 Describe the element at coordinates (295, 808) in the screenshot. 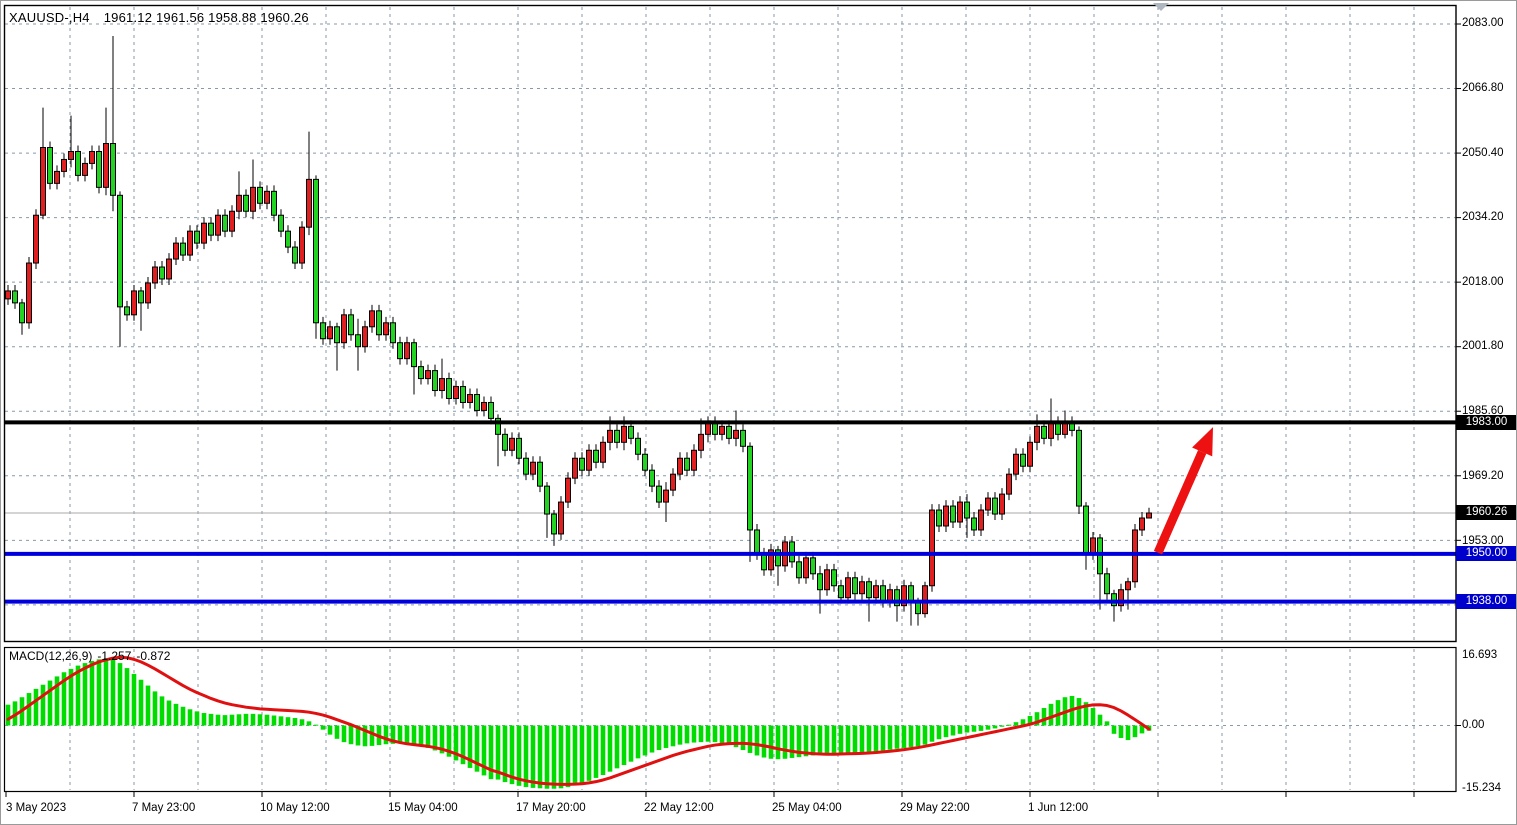

I see `date-label: 10 May 12:00` at that location.